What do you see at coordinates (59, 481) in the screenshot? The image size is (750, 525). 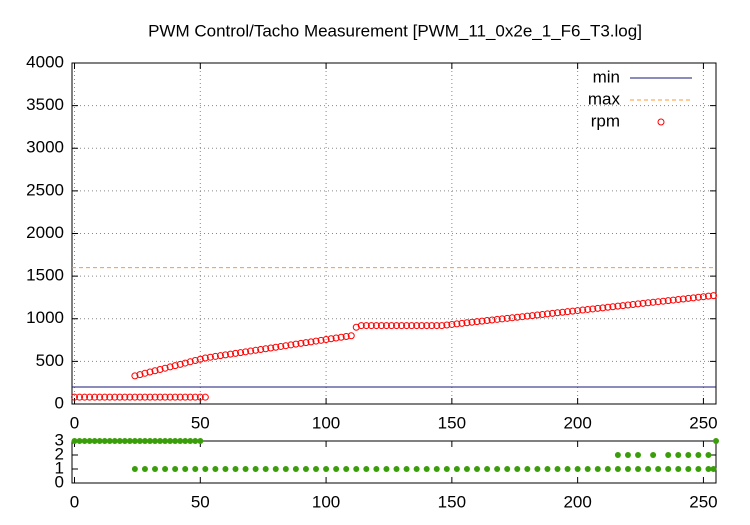 I see `y-tick-label: 0` at bounding box center [59, 481].